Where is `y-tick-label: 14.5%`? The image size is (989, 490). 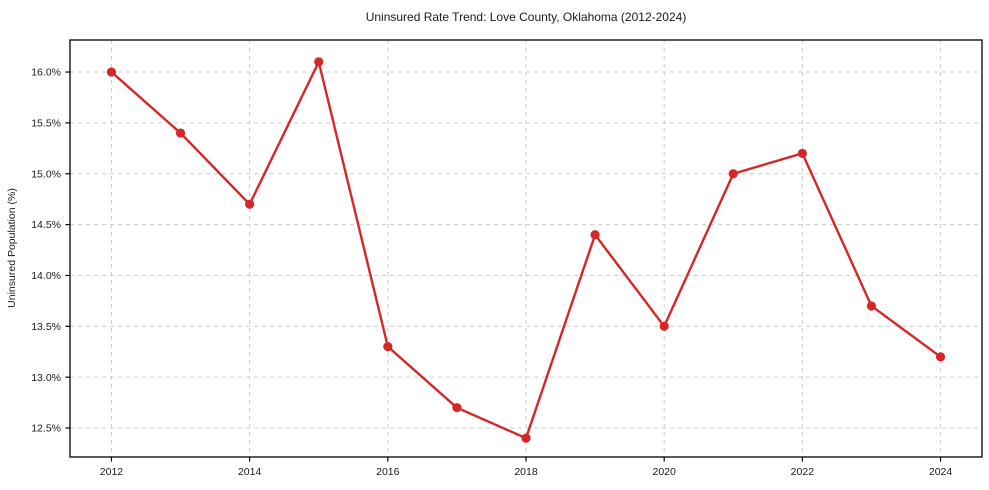 y-tick-label: 14.5% is located at coordinates (46, 225).